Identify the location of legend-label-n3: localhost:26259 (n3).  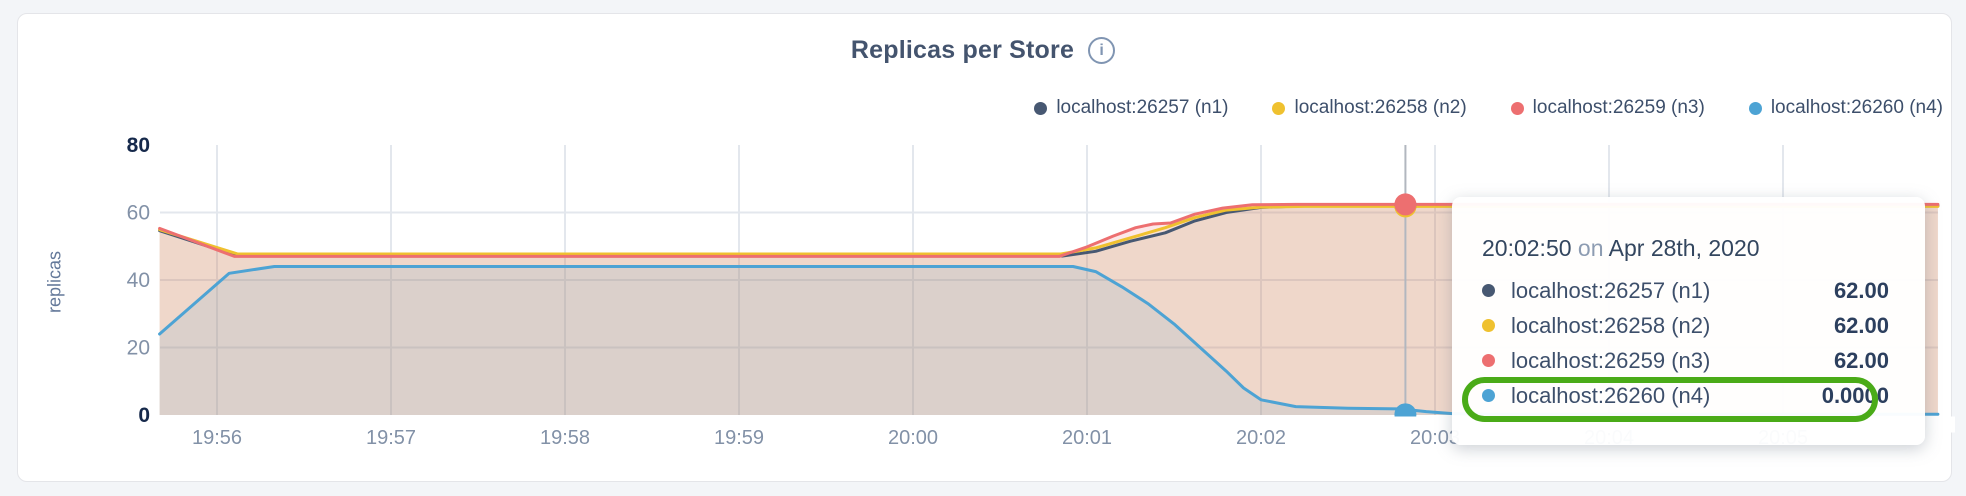
(1618, 107).